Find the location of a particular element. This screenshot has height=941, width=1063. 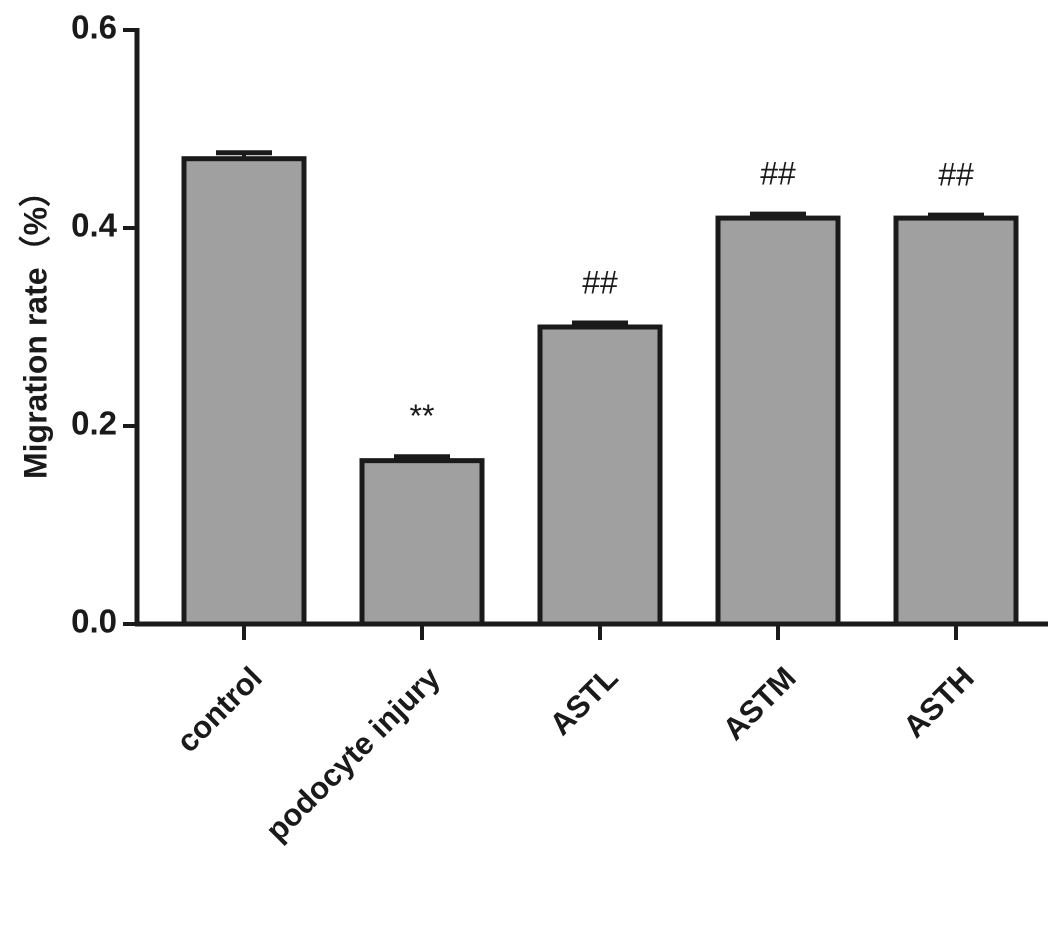

x-tick-label: control is located at coordinates (219, 709).